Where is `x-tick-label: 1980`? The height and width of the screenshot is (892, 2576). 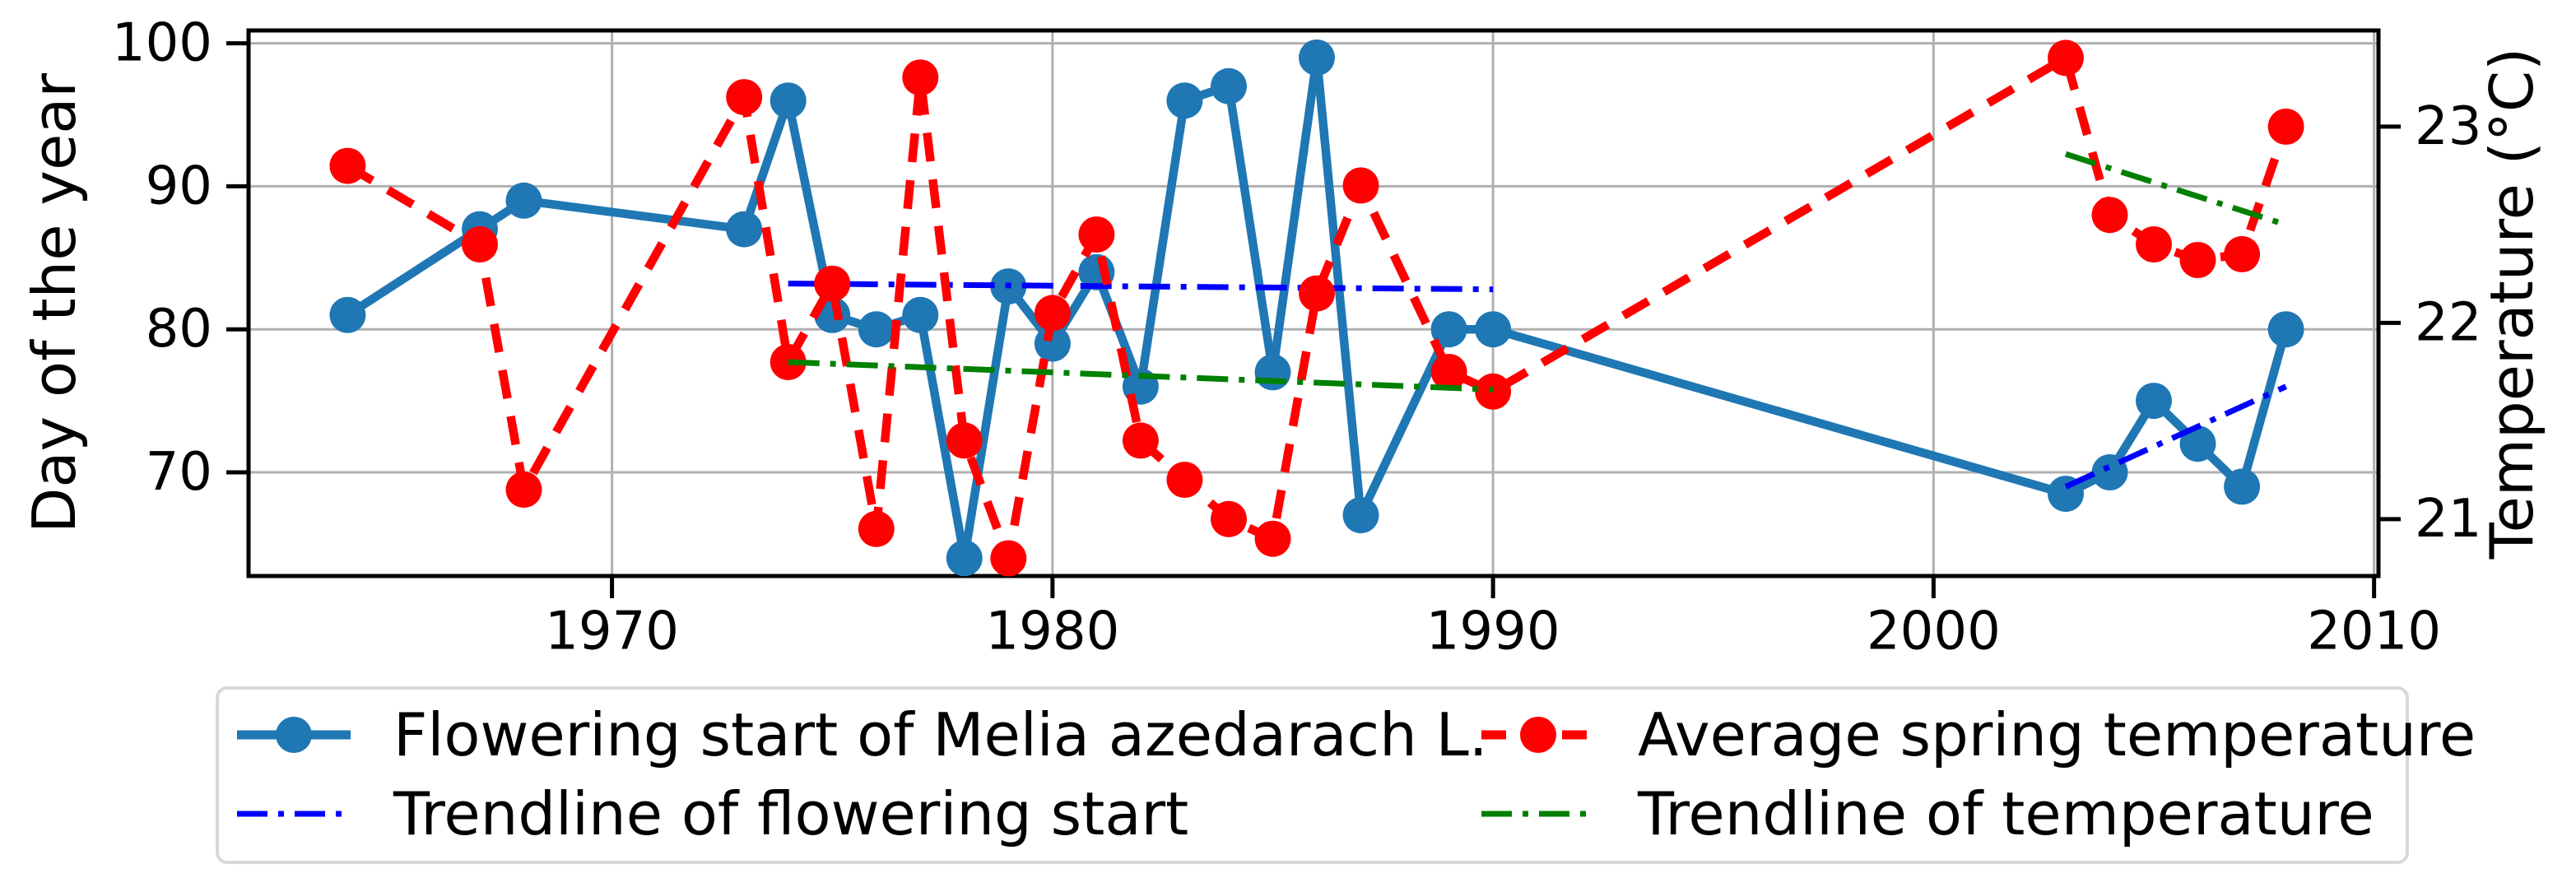
x-tick-label: 1980 is located at coordinates (1052, 631).